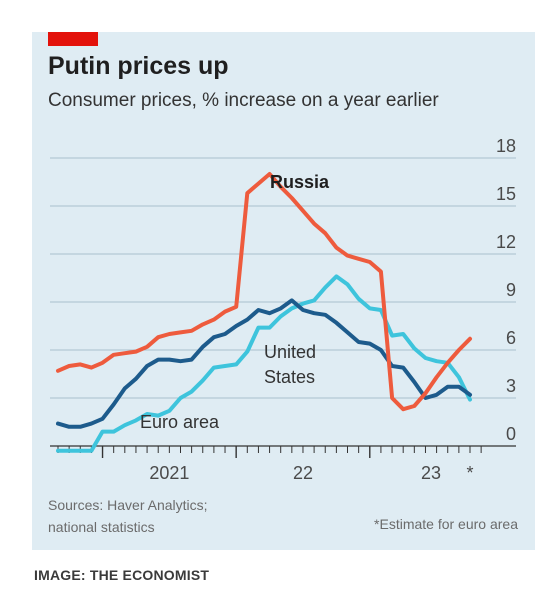 The height and width of the screenshot is (608, 556). What do you see at coordinates (283, 464) in the screenshot?
I see `x-axis: 2021 22 23 *` at bounding box center [283, 464].